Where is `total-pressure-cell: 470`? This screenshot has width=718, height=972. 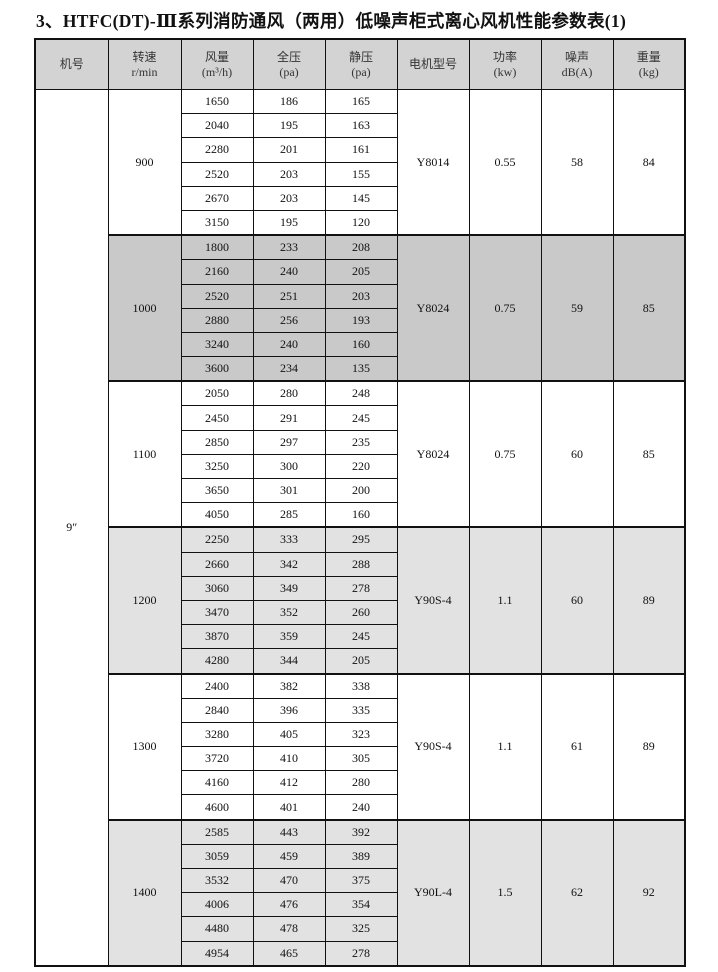 total-pressure-cell: 470 is located at coordinates (289, 880).